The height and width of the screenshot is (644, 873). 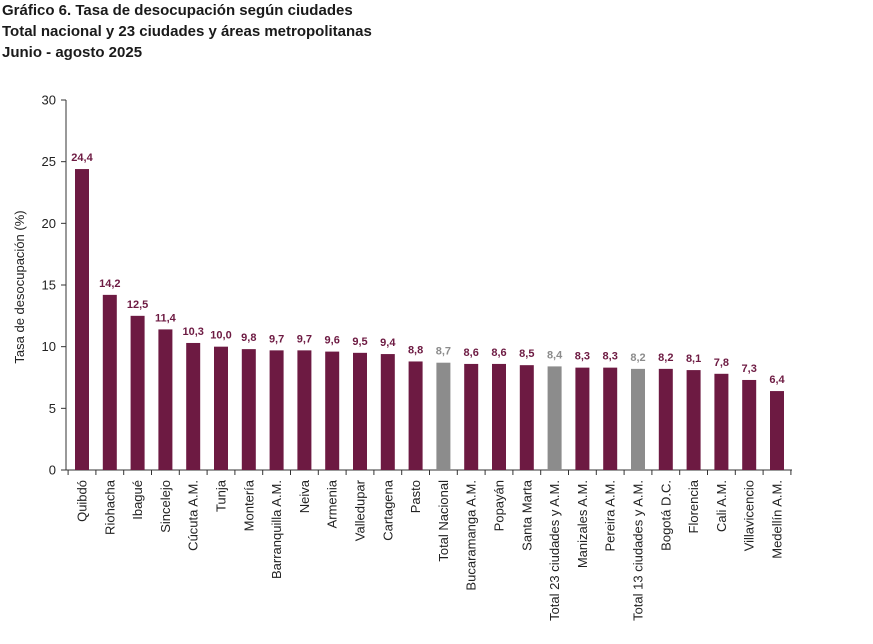 What do you see at coordinates (192, 332) in the screenshot?
I see `data-label: 10,3` at bounding box center [192, 332].